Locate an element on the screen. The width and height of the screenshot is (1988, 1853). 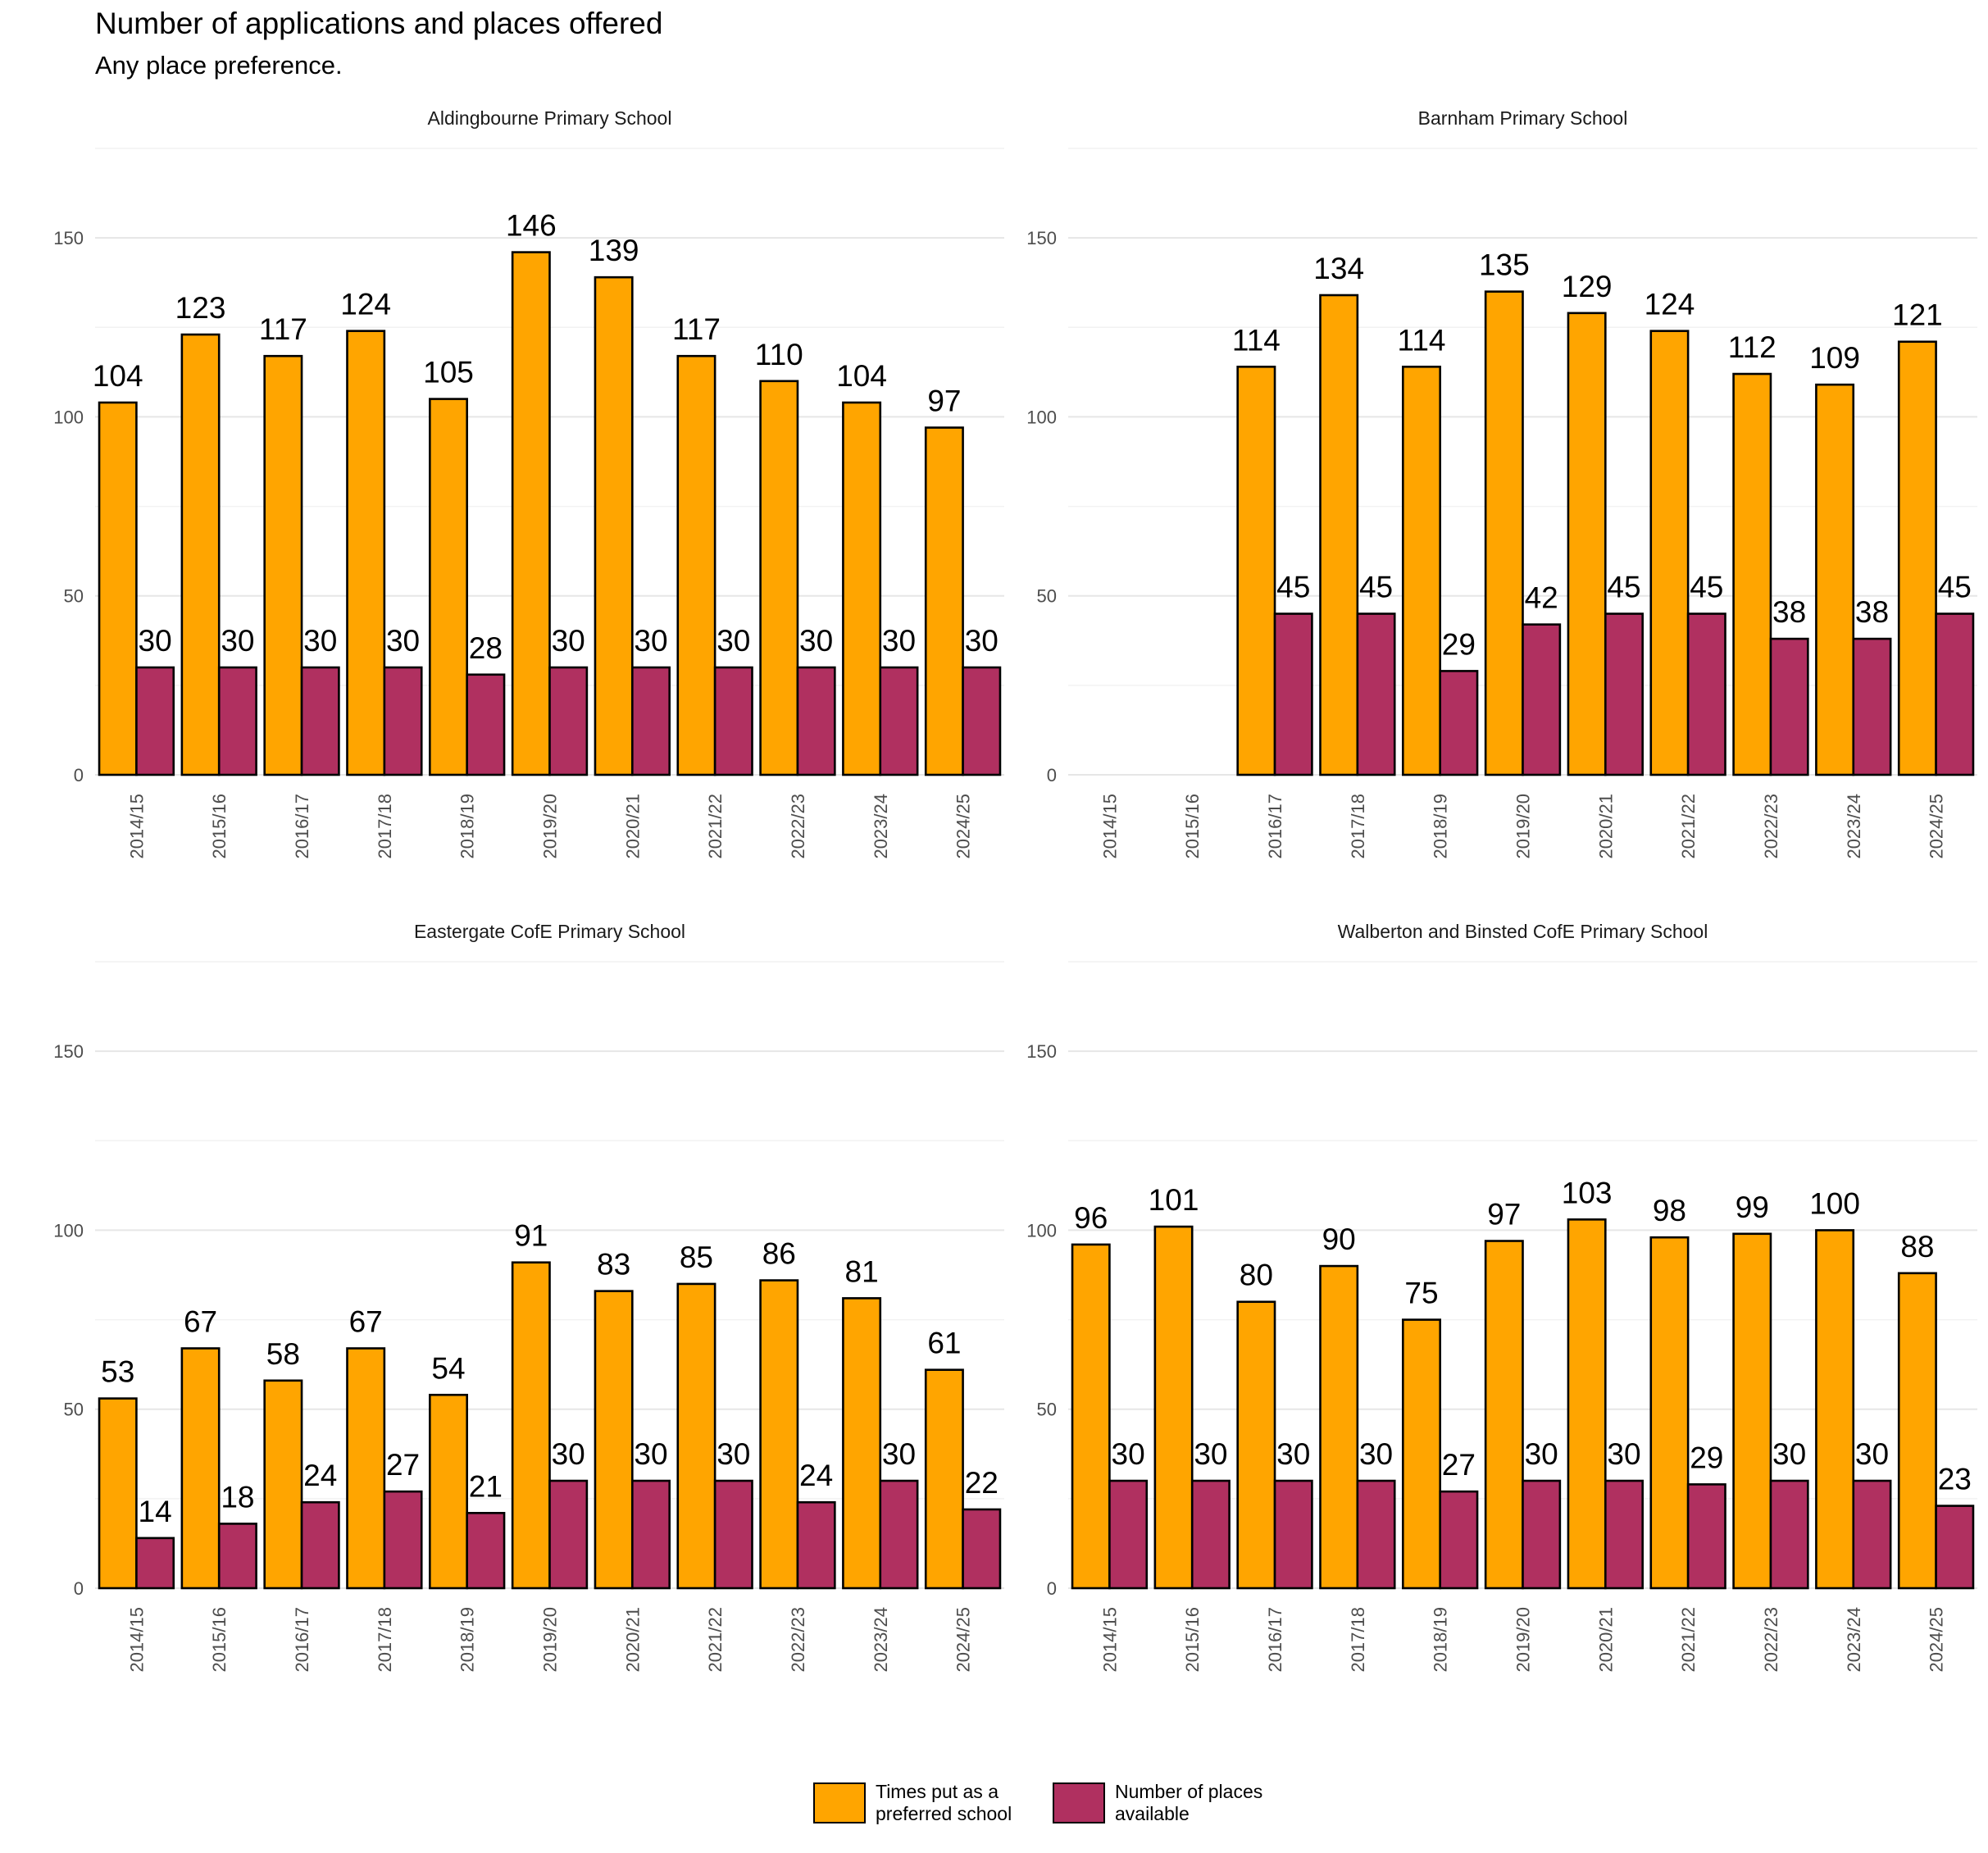
legend-item-places: Number of places available is located at coordinates (1166, 1803).